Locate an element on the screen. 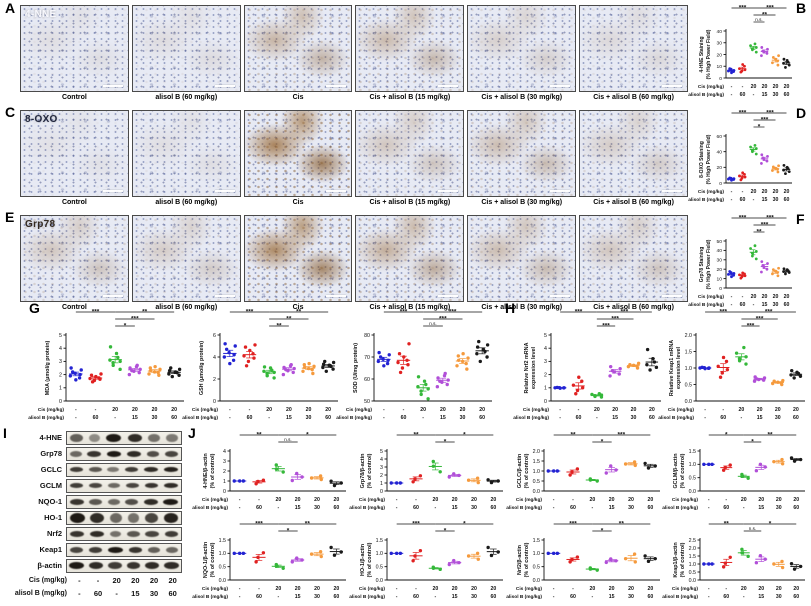 The height and width of the screenshot is (606, 811). svg-text: GCLC/β-actin is located at coordinates (520, 471).